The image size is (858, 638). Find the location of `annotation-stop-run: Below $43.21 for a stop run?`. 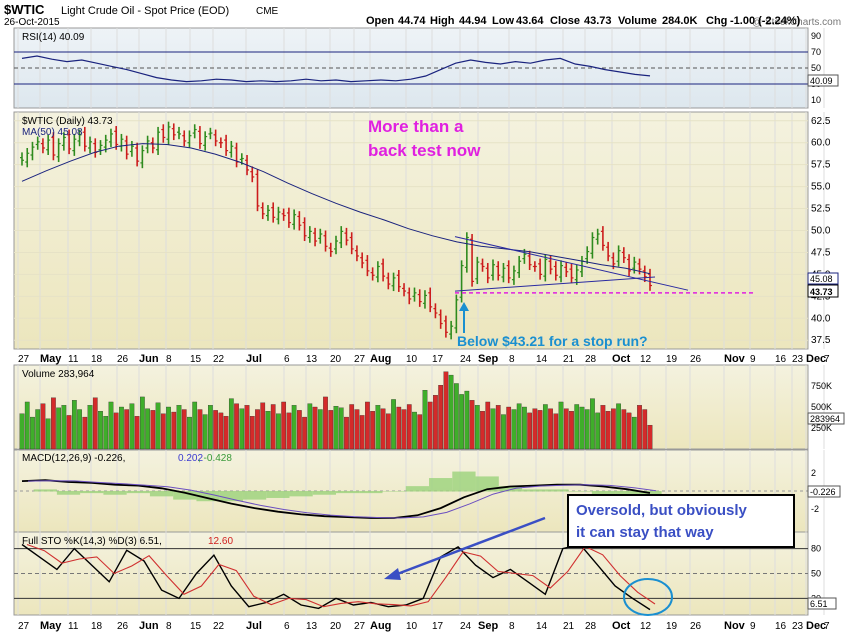

annotation-stop-run: Below $43.21 for a stop run? is located at coordinates (552, 341).